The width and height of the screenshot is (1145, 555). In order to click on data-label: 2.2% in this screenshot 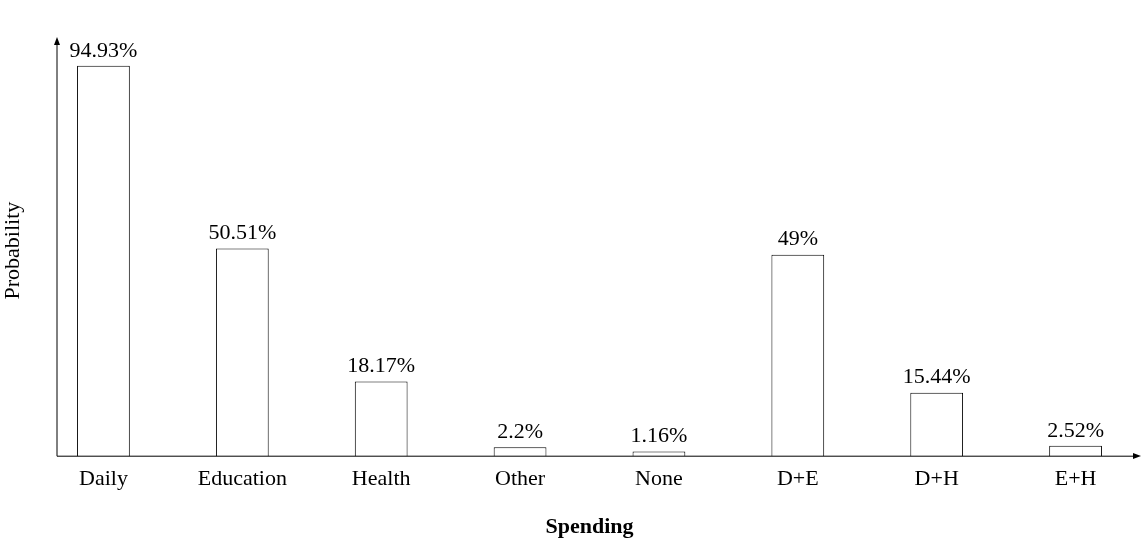, I will do `click(520, 430)`.